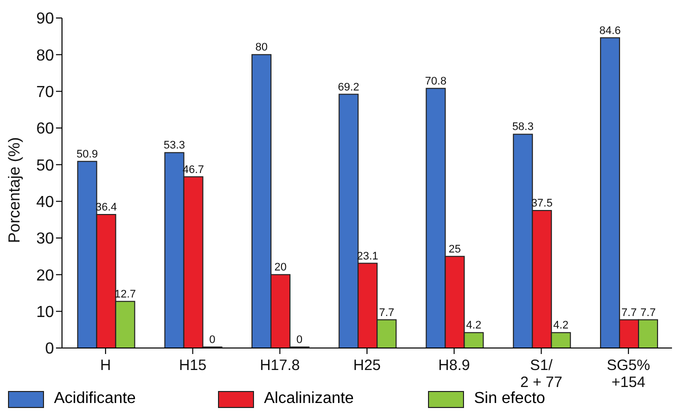 The image size is (676, 413). Describe the element at coordinates (523, 127) in the screenshot. I see `data-label: 58.3` at that location.